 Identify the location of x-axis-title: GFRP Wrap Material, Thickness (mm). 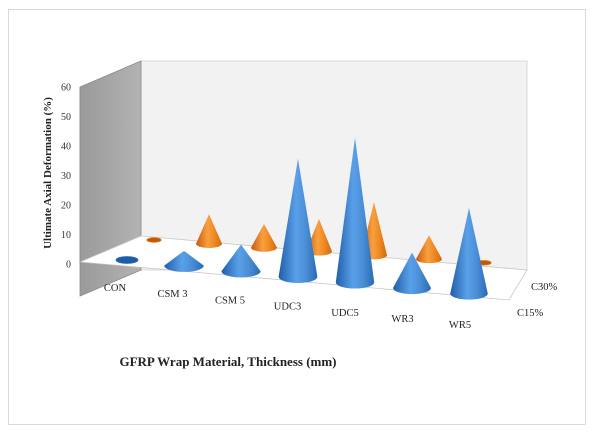
(227, 361).